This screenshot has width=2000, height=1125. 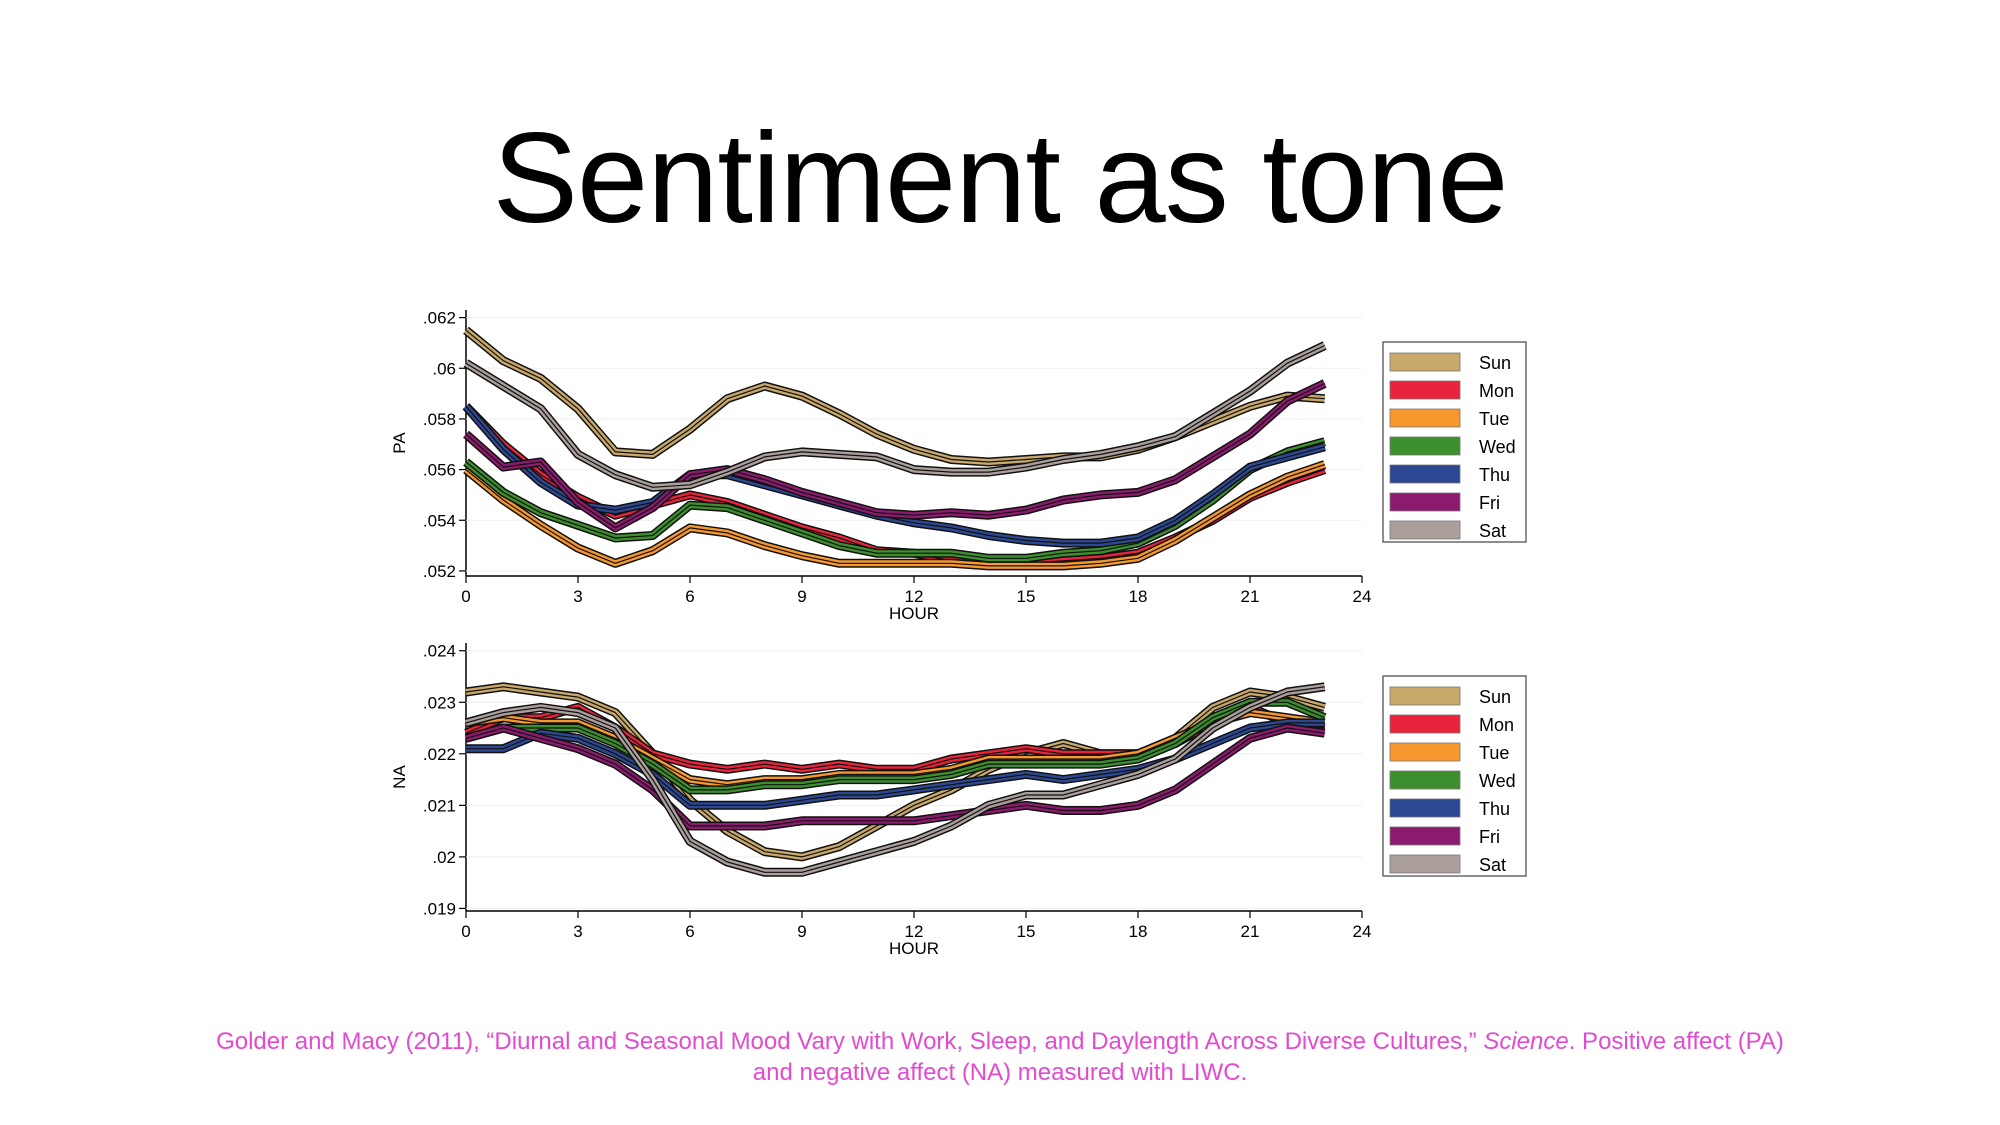 I want to click on y-axis-label: PA, so click(x=399, y=443).